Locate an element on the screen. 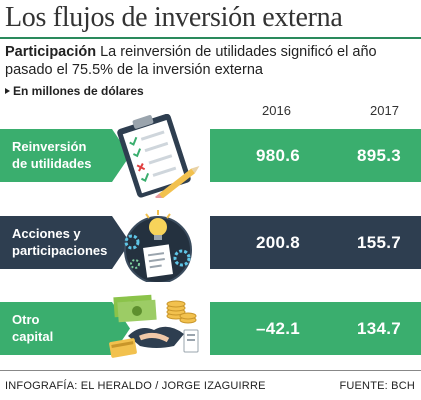  row-label-band: Acciones y participaciones is located at coordinates (65, 242).